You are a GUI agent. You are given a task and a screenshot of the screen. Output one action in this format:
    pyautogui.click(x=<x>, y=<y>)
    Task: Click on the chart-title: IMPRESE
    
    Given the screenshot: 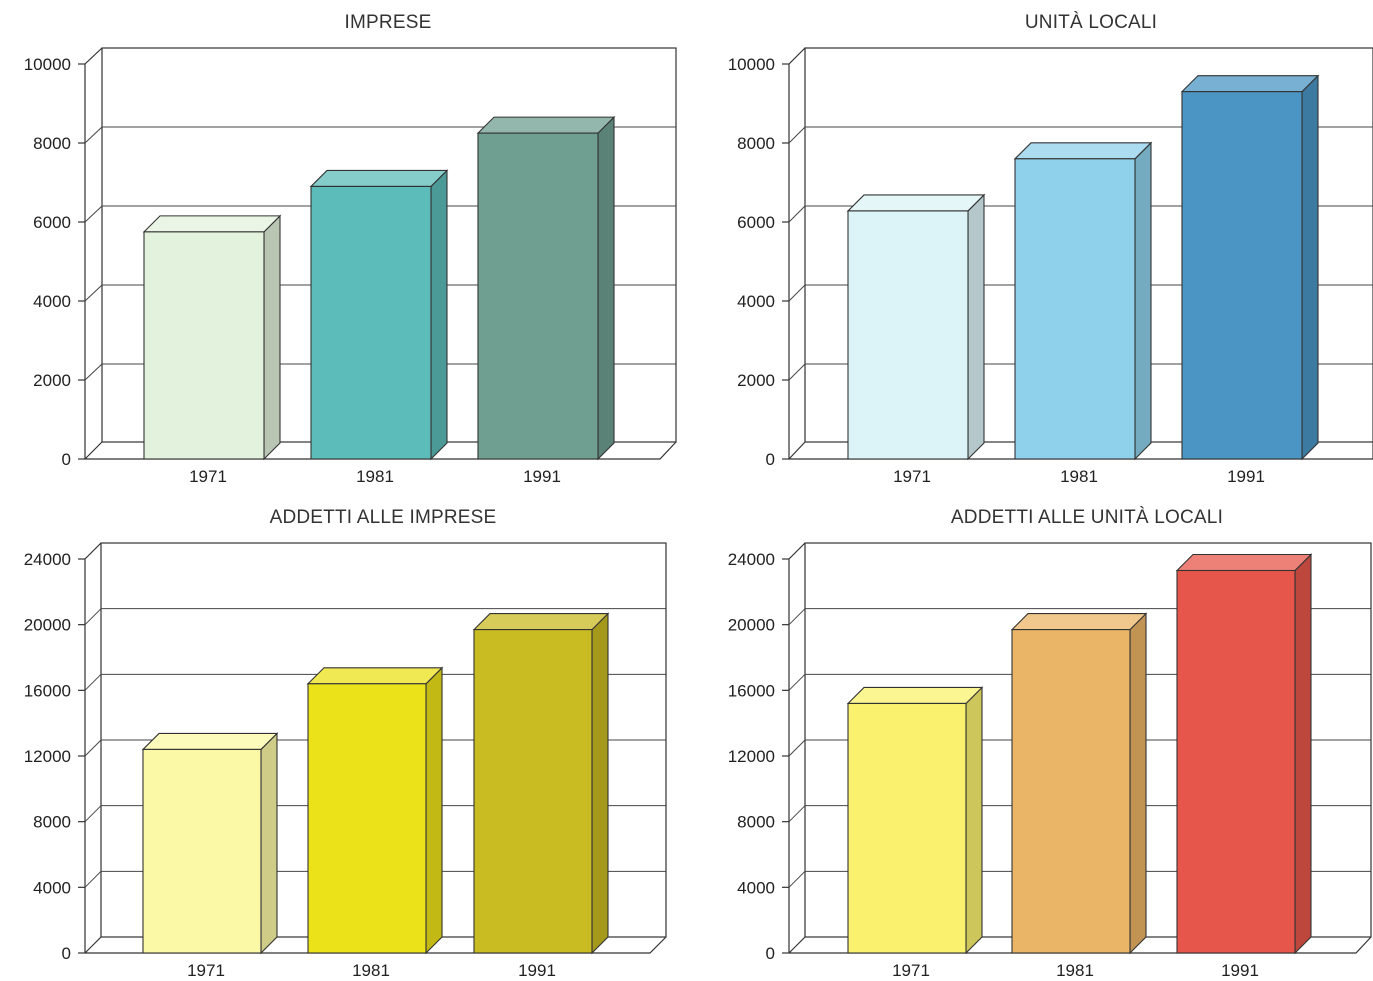 What is the action you would take?
    pyautogui.click(x=388, y=22)
    